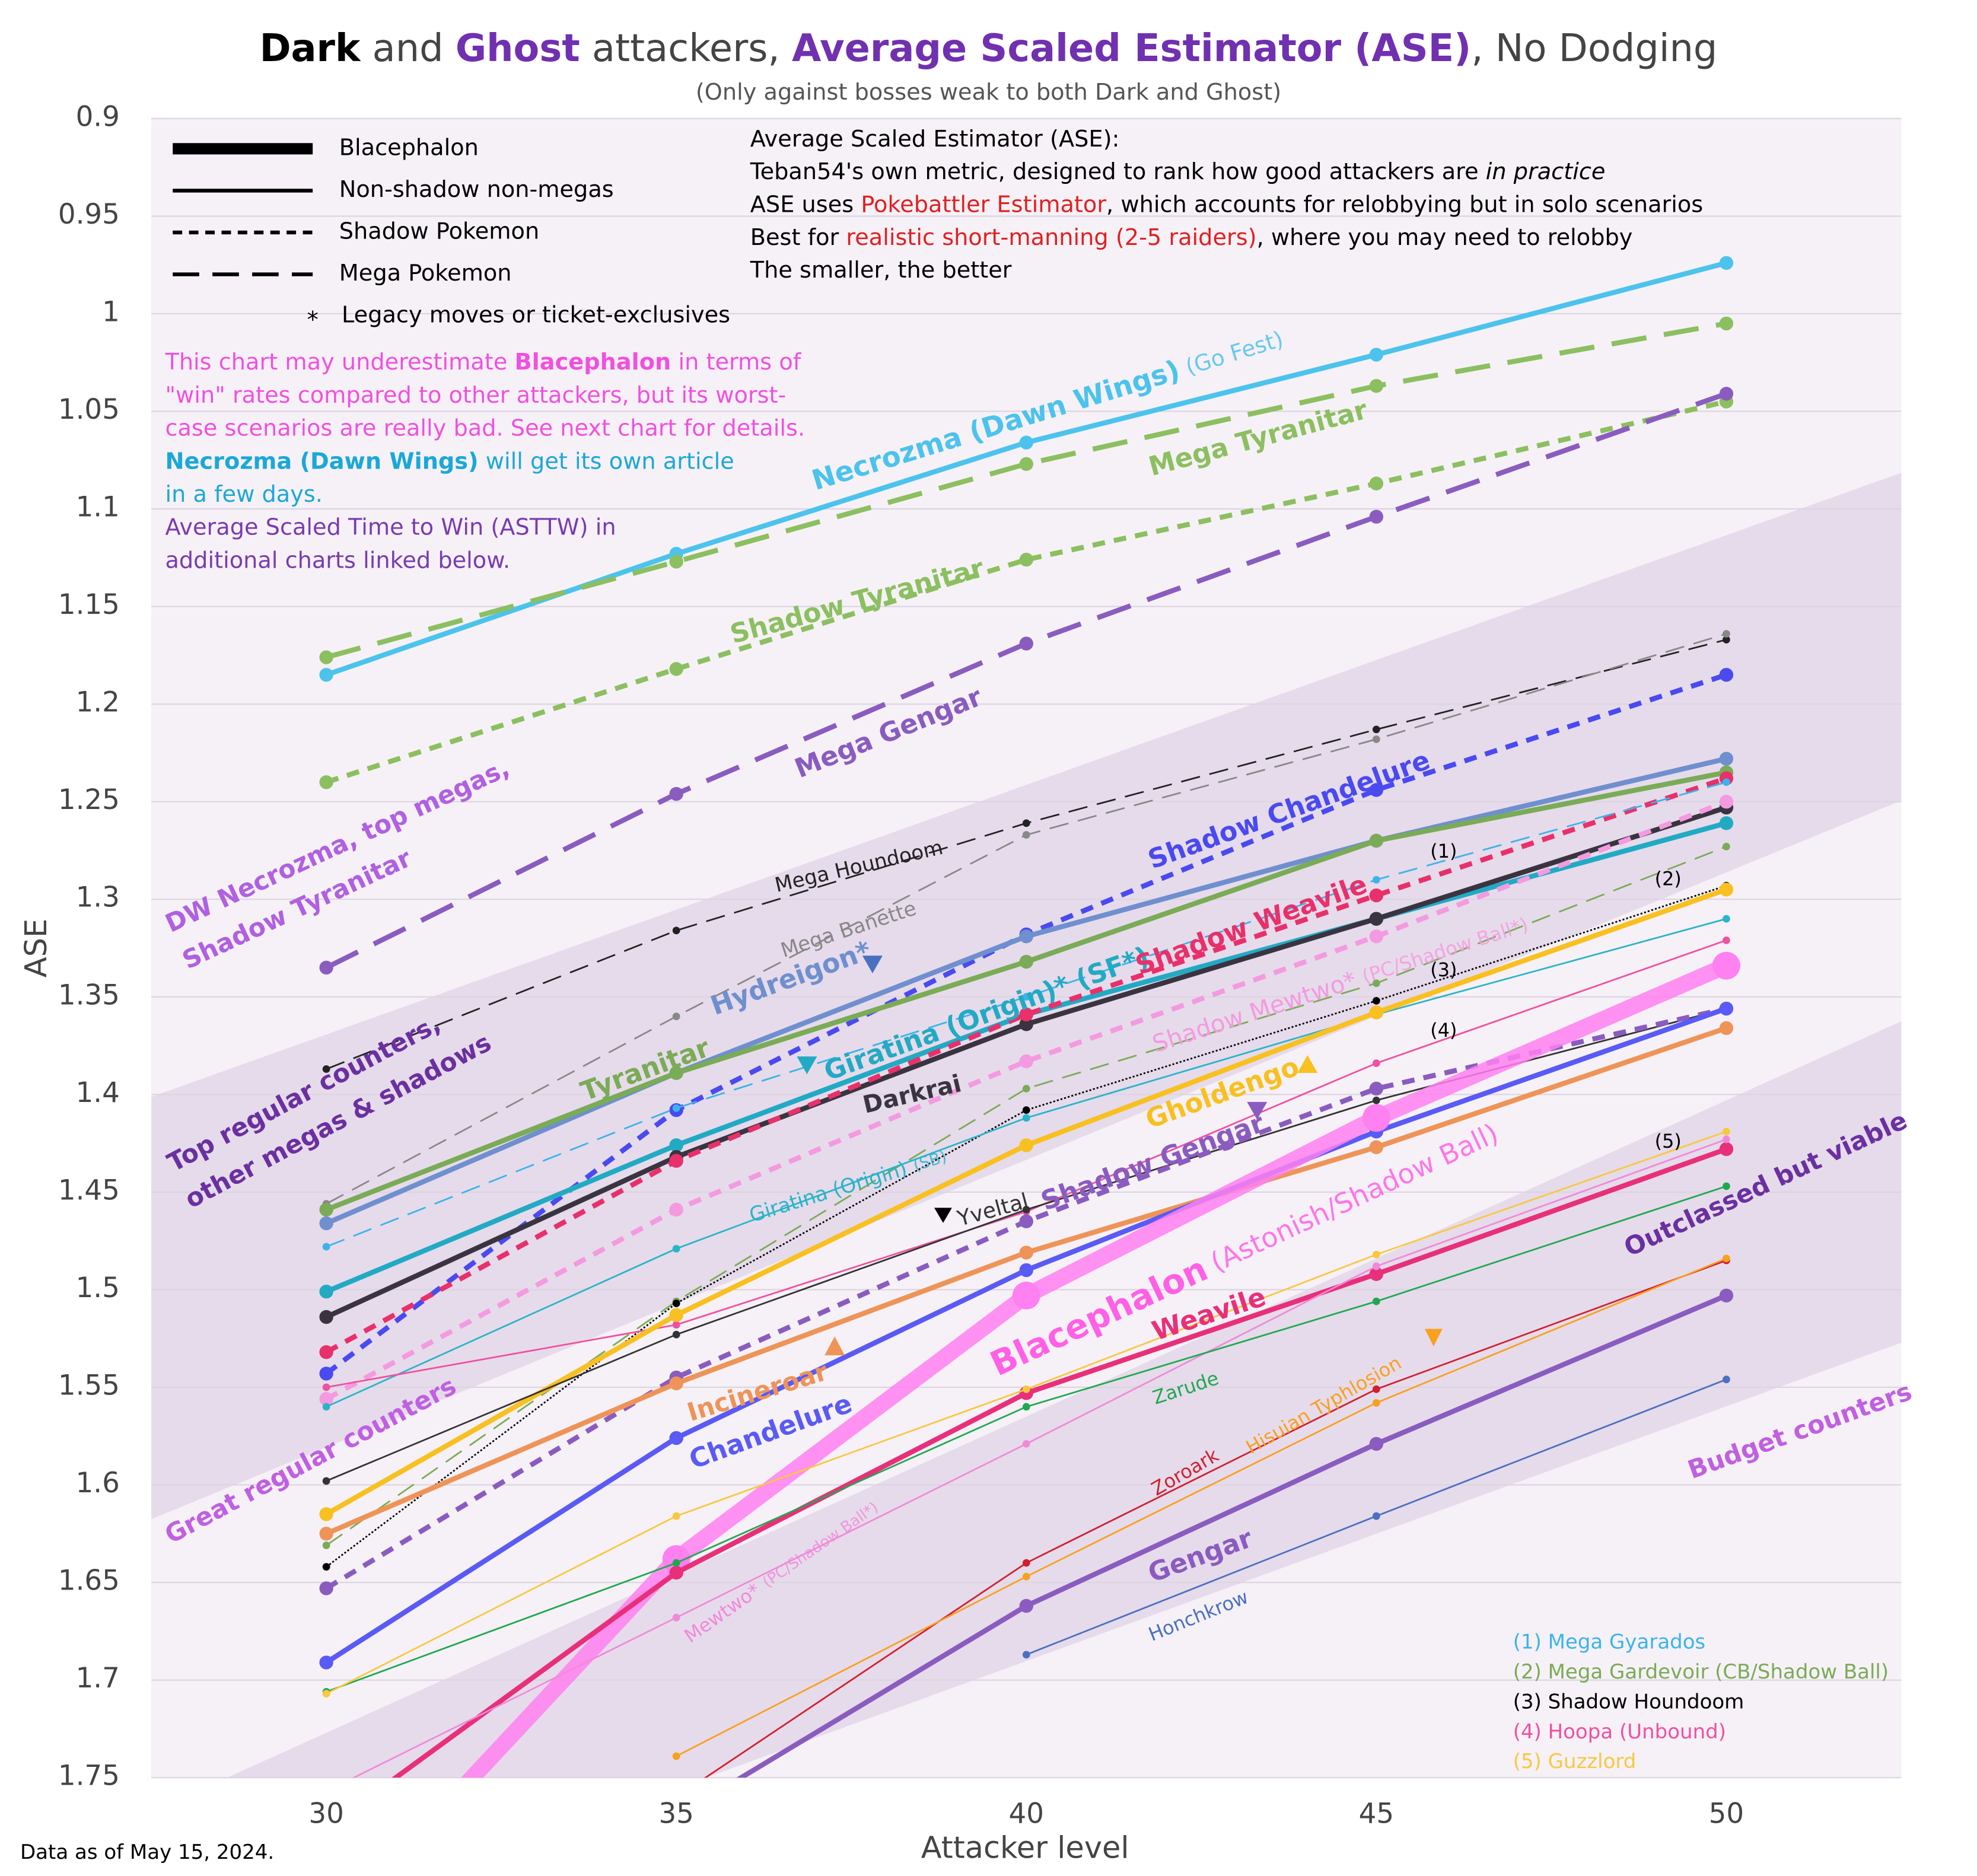 This screenshot has width=1977, height=1876. What do you see at coordinates (1594, 49) in the screenshot?
I see `text-segment: , No Dodging` at bounding box center [1594, 49].